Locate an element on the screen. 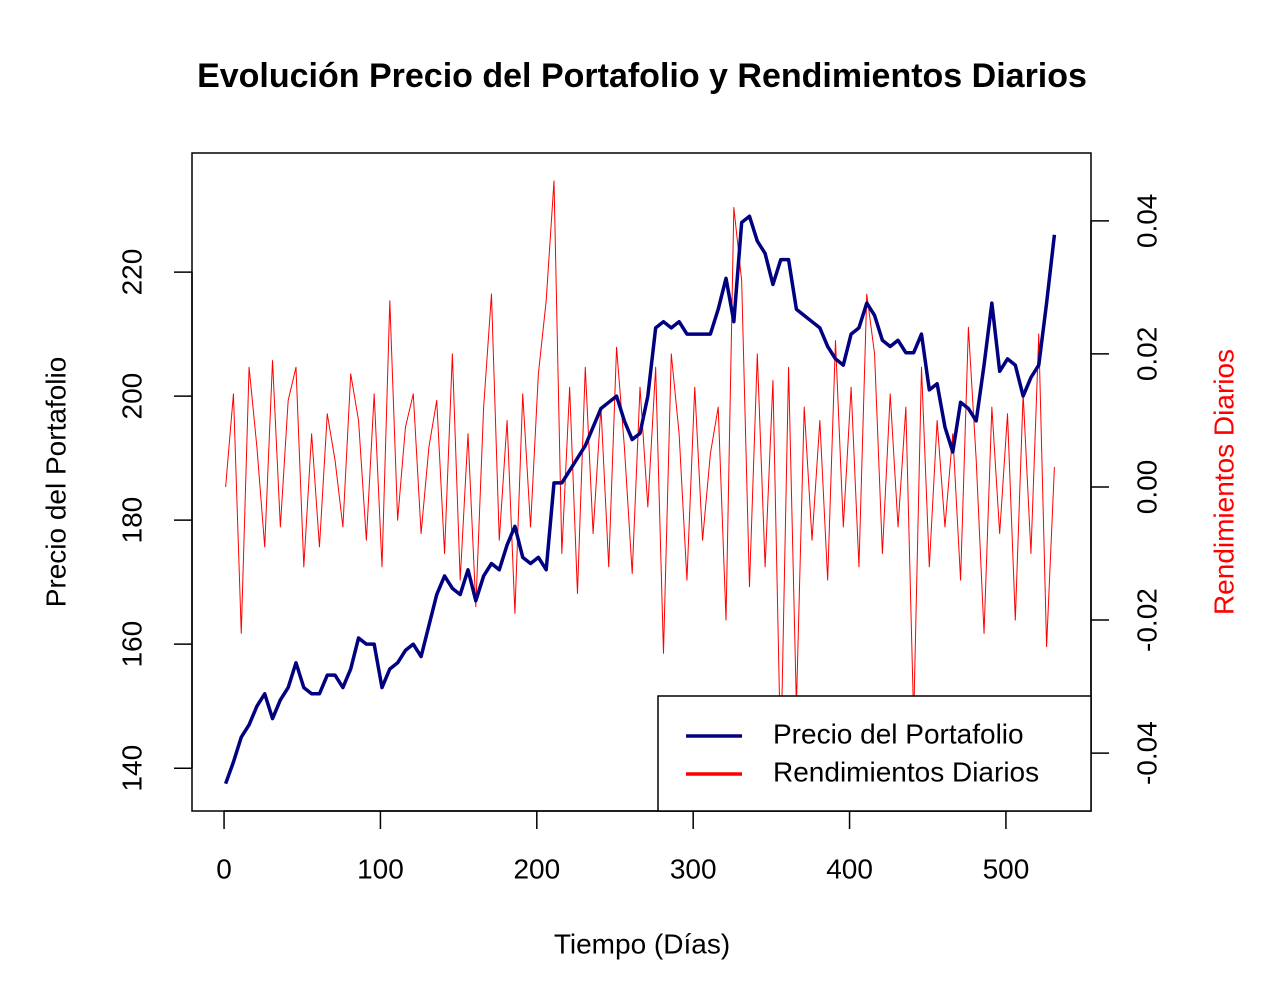 Image resolution: width=1284 pixels, height=1004 pixels. y2-axis-label: Rendimientos Diarios is located at coordinates (1223, 482).